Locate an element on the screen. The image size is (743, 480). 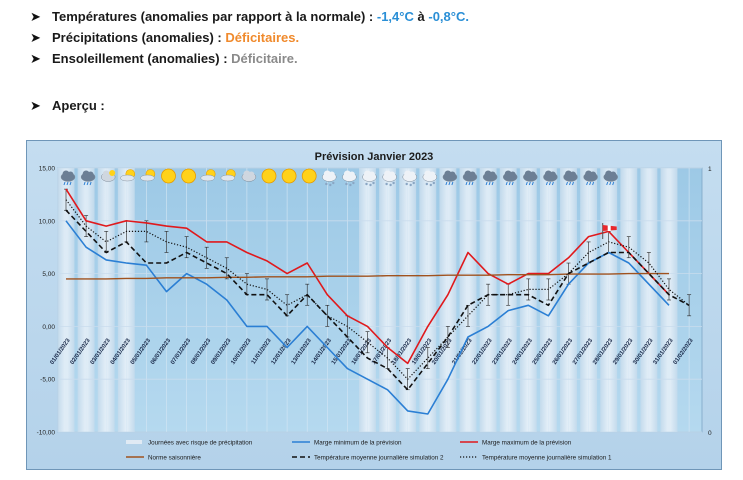
temperatures-to: -0,8°C. is located at coordinates (448, 16).